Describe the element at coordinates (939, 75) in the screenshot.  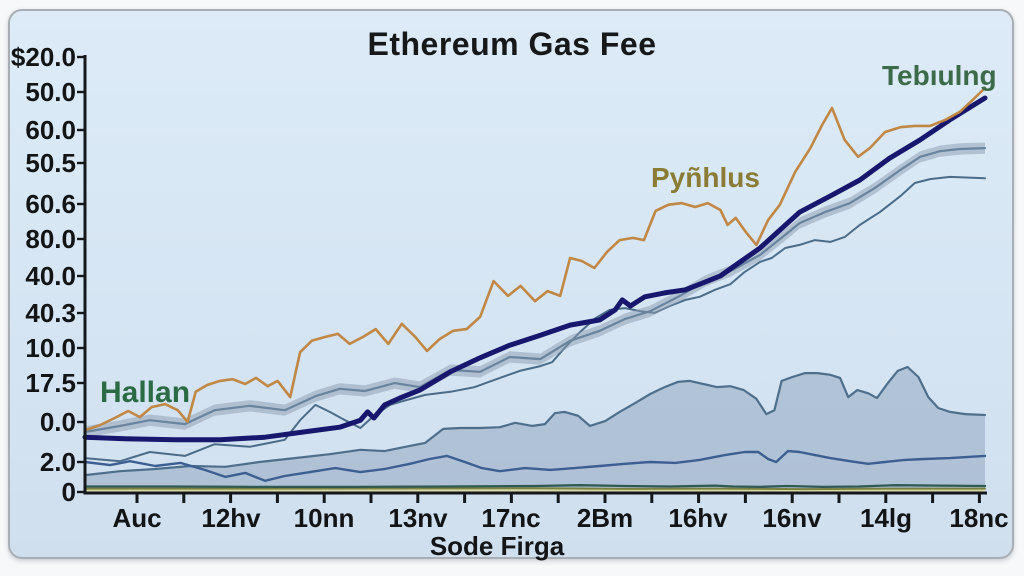
I see `series-label-tebiulng: Tebıulng` at that location.